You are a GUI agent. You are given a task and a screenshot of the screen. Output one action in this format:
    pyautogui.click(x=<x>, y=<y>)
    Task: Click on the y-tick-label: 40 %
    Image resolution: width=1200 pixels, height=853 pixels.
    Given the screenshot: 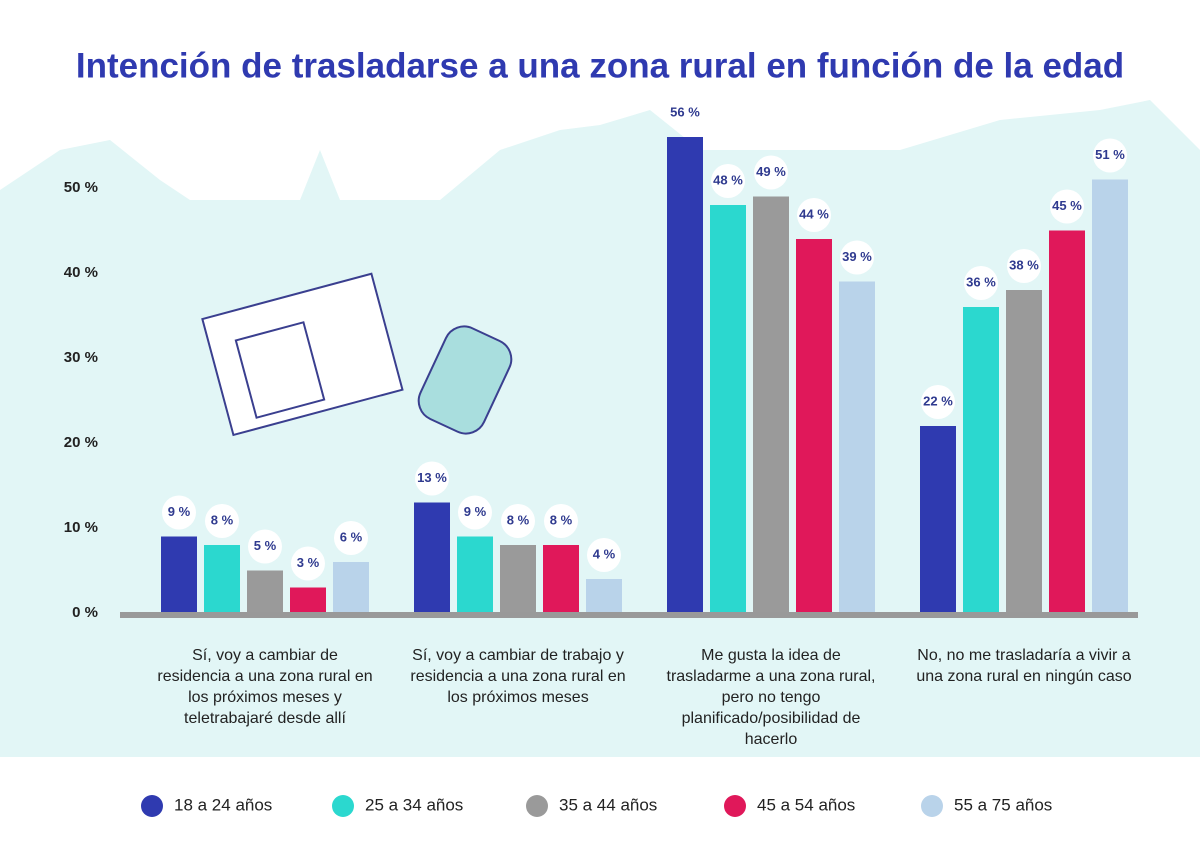 What is the action you would take?
    pyautogui.click(x=81, y=272)
    